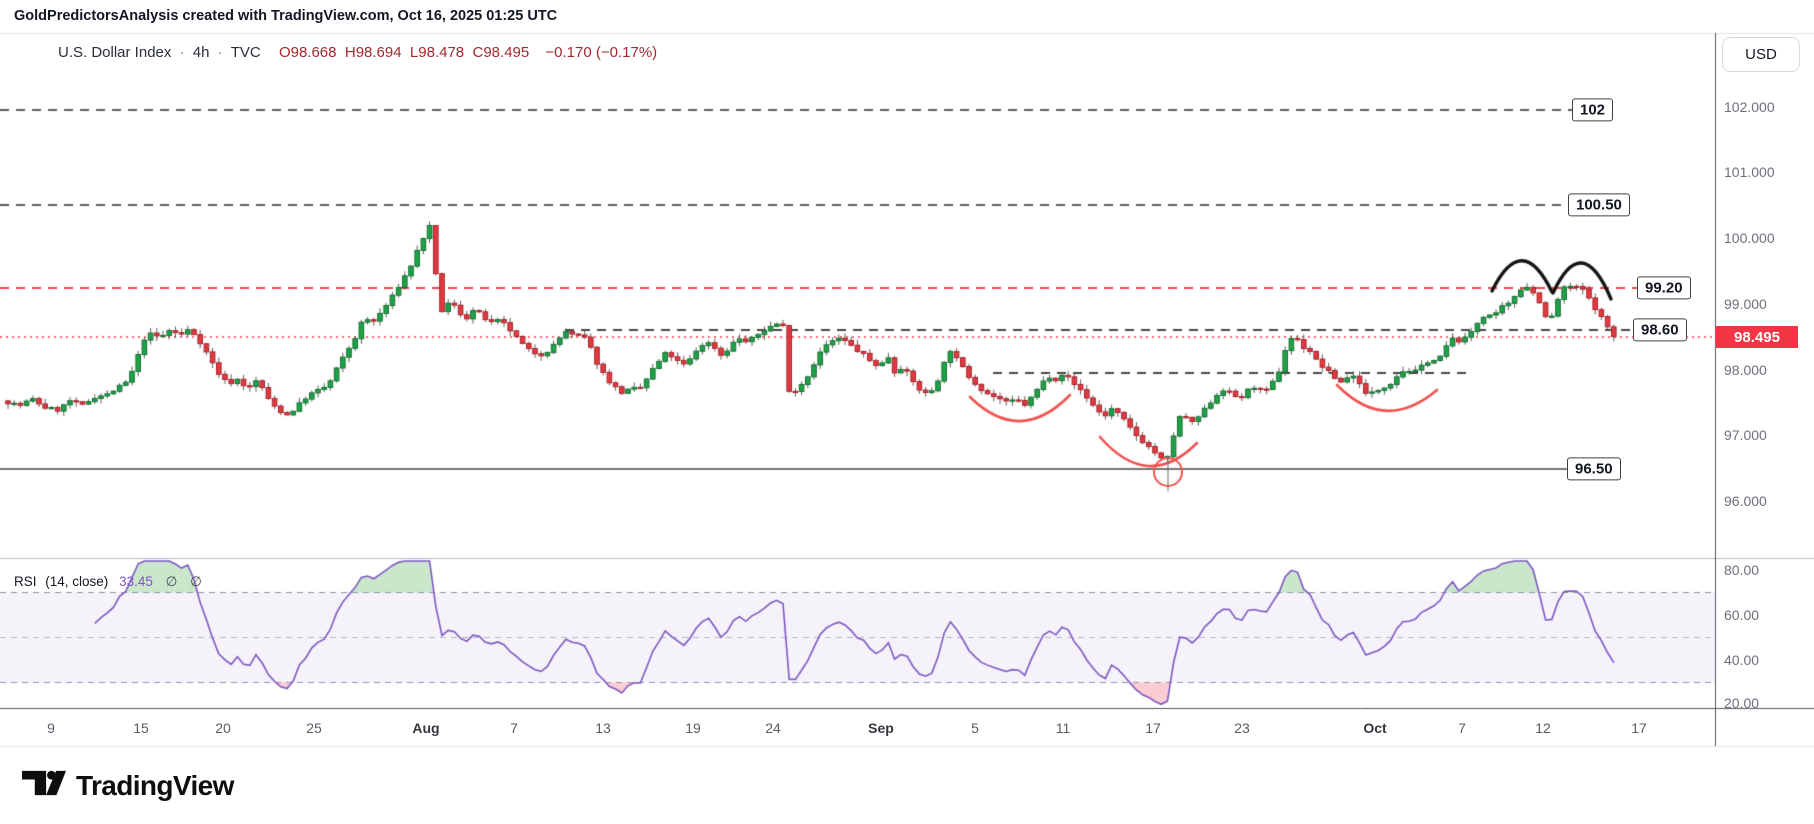  What do you see at coordinates (1593, 110) in the screenshot?
I see `level-label-102: 102` at bounding box center [1593, 110].